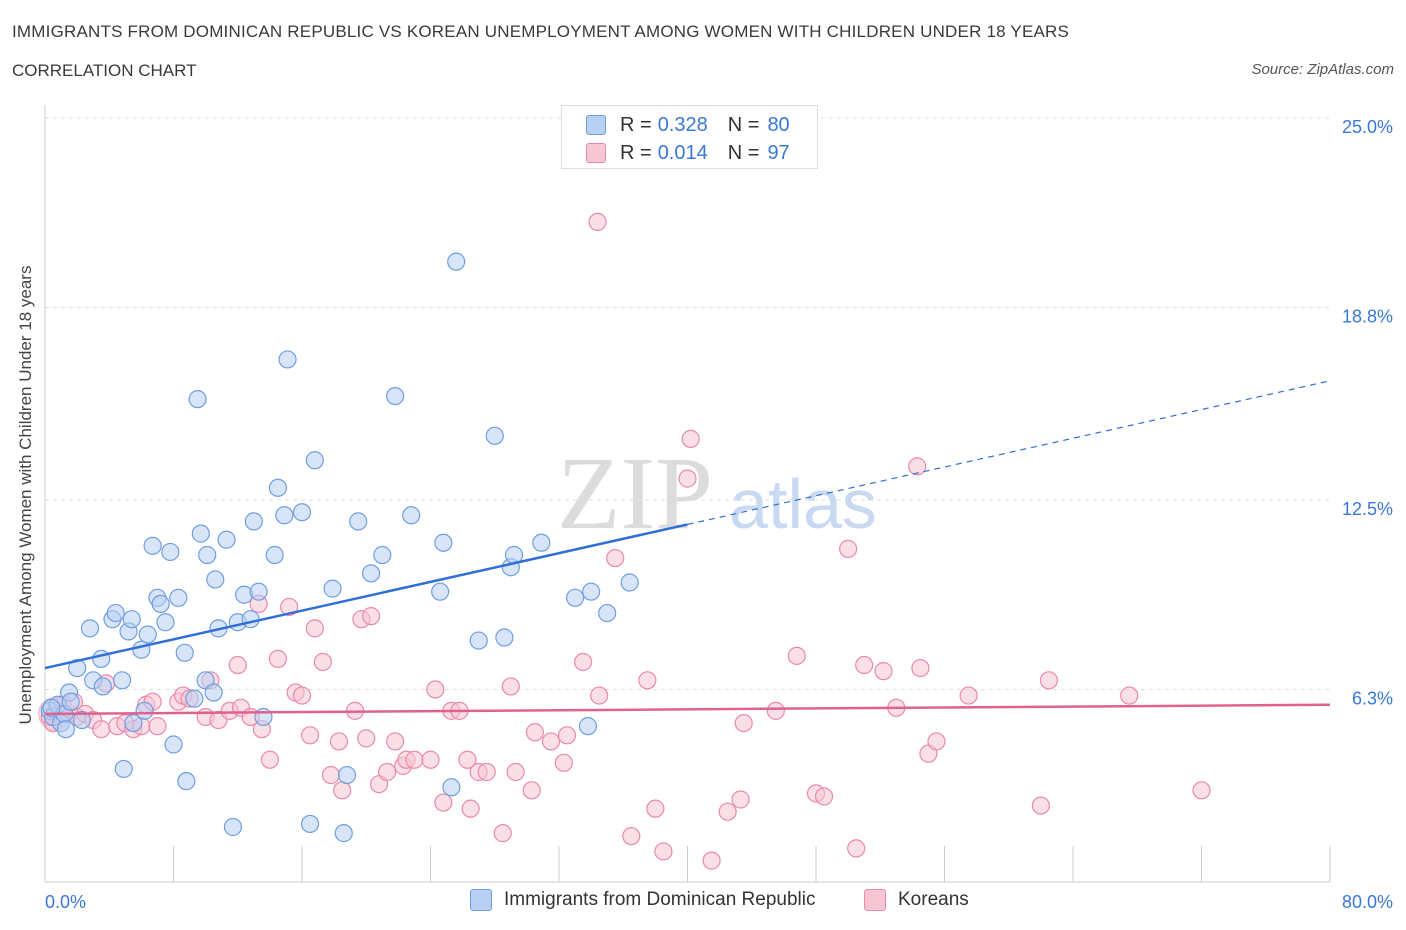  Describe the element at coordinates (596, 125) in the screenshot. I see `legend-swatch-blue` at that location.